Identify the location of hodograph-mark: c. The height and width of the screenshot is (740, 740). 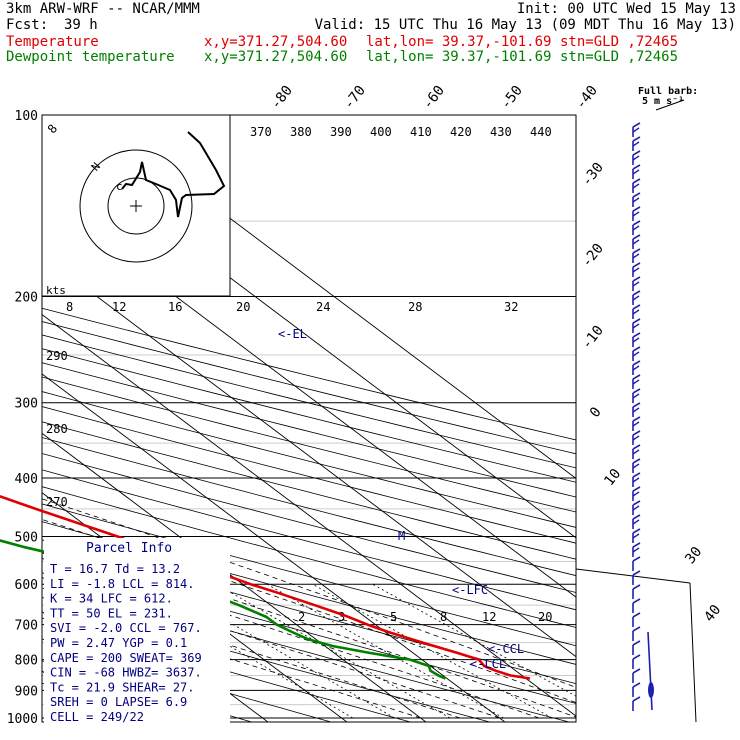
(119, 186).